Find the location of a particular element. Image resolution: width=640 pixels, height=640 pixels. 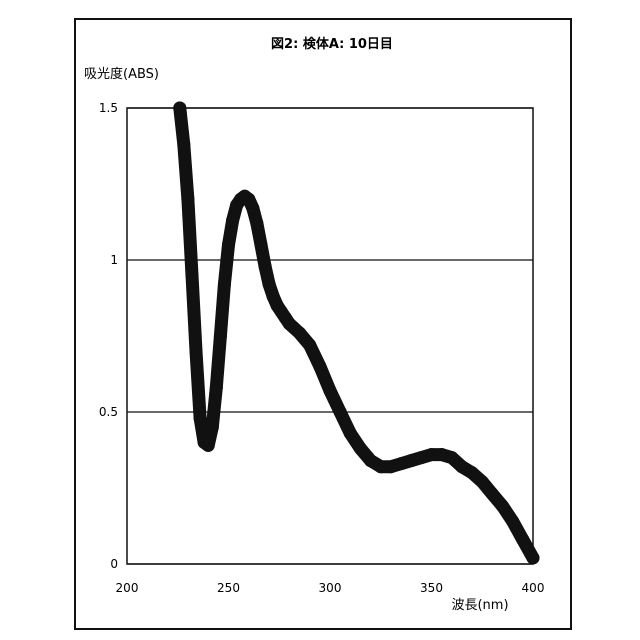

x-tick-labels: 200 250 300 350 400 is located at coordinates (330, 588).